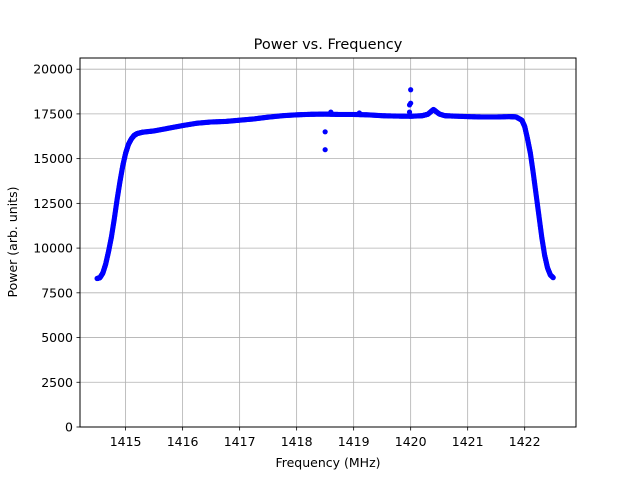 The height and width of the screenshot is (480, 640). What do you see at coordinates (69, 427) in the screenshot?
I see `y-tick-label: 0` at bounding box center [69, 427].